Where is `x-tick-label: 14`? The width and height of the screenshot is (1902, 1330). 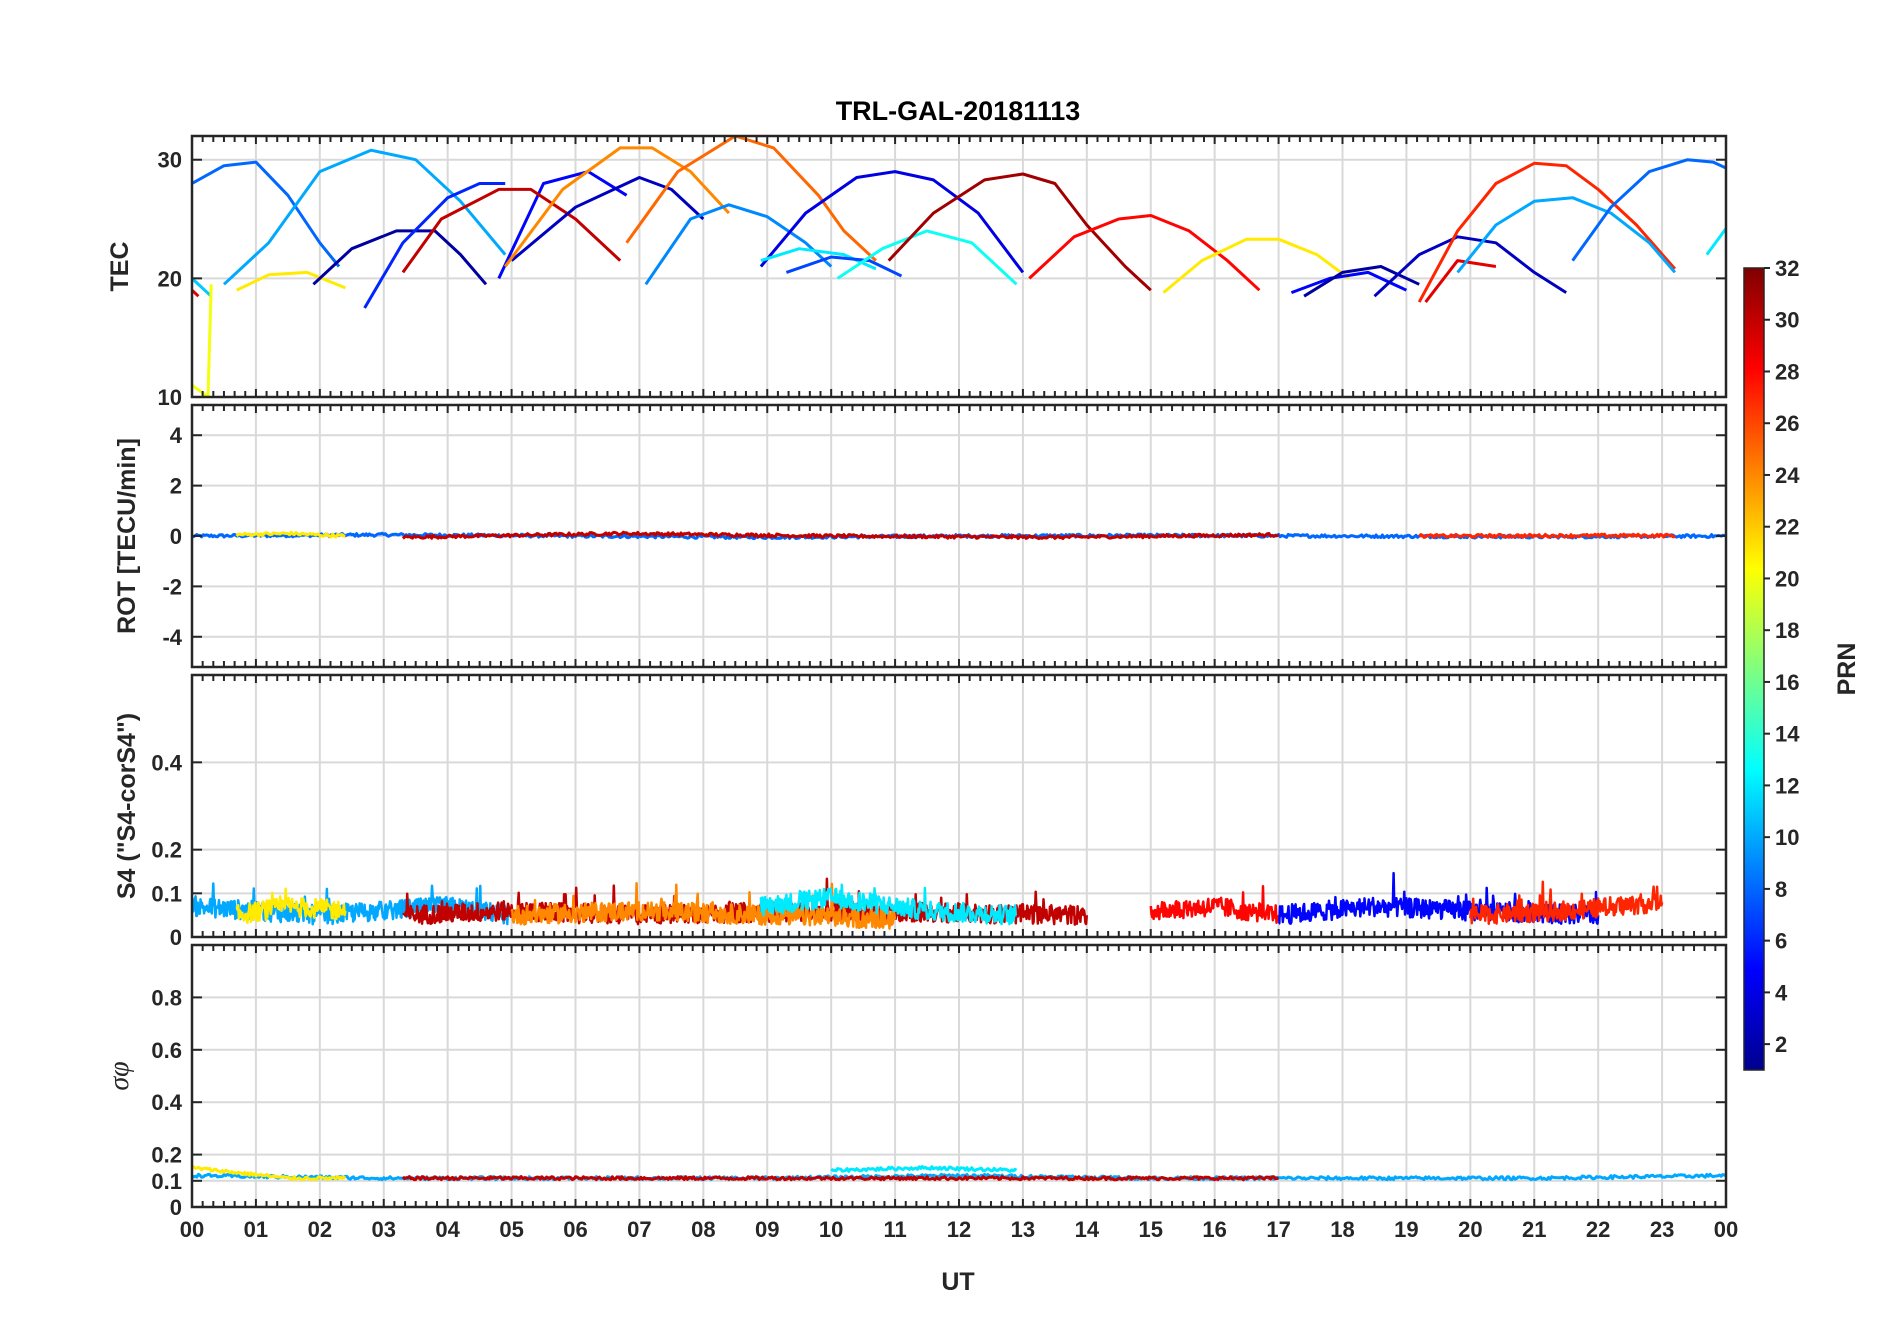 x-tick-label: 14 is located at coordinates (1087, 1229).